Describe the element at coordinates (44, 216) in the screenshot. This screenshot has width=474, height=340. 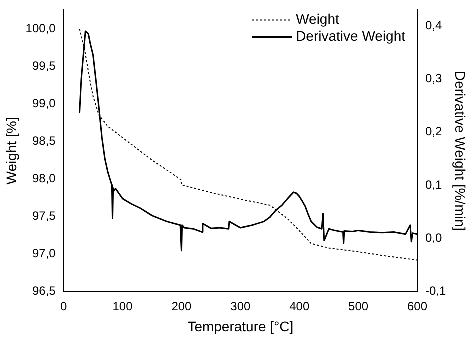
I see `y-tick-label: 97,5` at that location.